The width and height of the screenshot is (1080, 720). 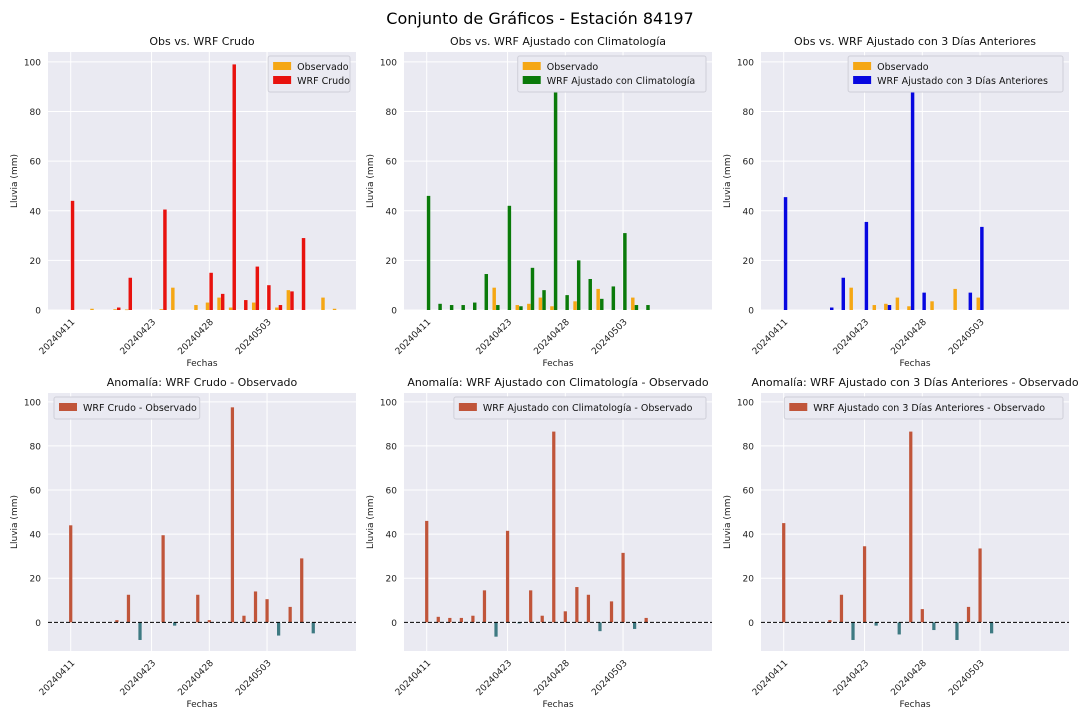 What do you see at coordinates (558, 41) in the screenshot?
I see `subplot-title: Obs vs. WRF Ajustado con Climatología` at bounding box center [558, 41].